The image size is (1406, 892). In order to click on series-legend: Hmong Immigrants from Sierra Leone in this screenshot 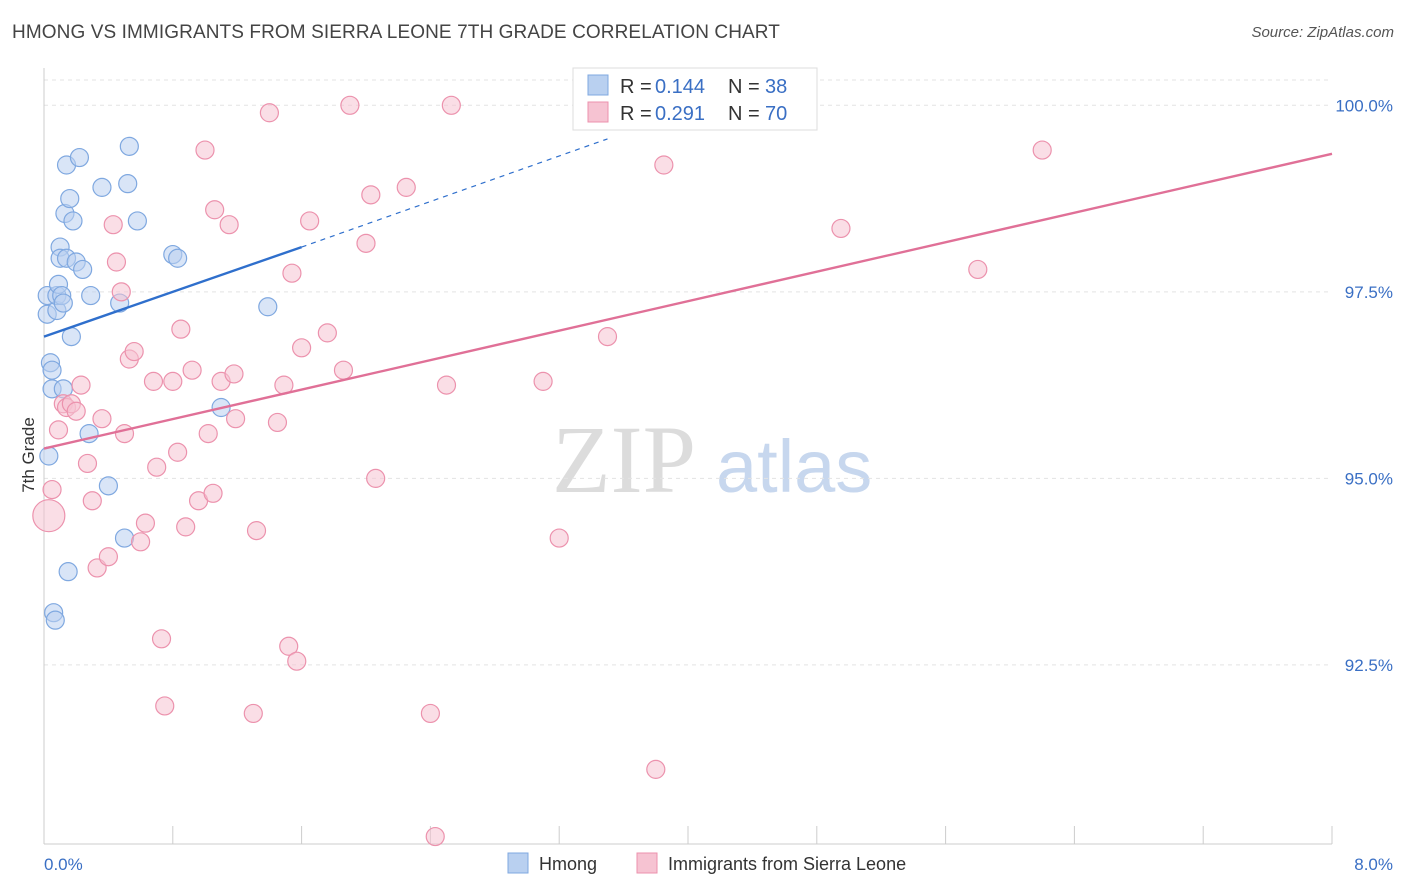, I will do `click(706, 863)`.